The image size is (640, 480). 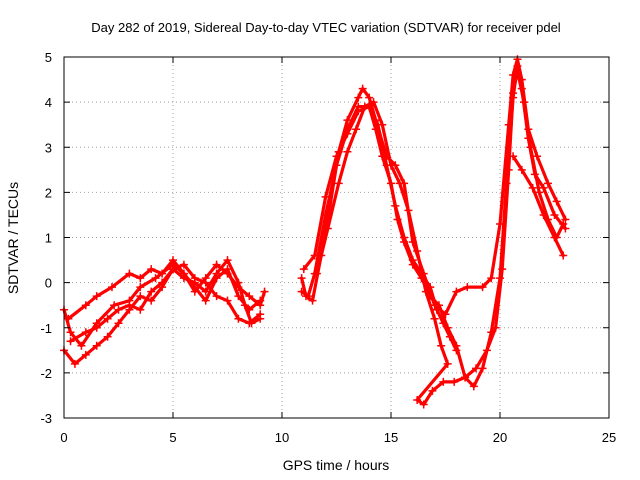 What do you see at coordinates (172, 437) in the screenshot?
I see `x-tick-label: 5` at bounding box center [172, 437].